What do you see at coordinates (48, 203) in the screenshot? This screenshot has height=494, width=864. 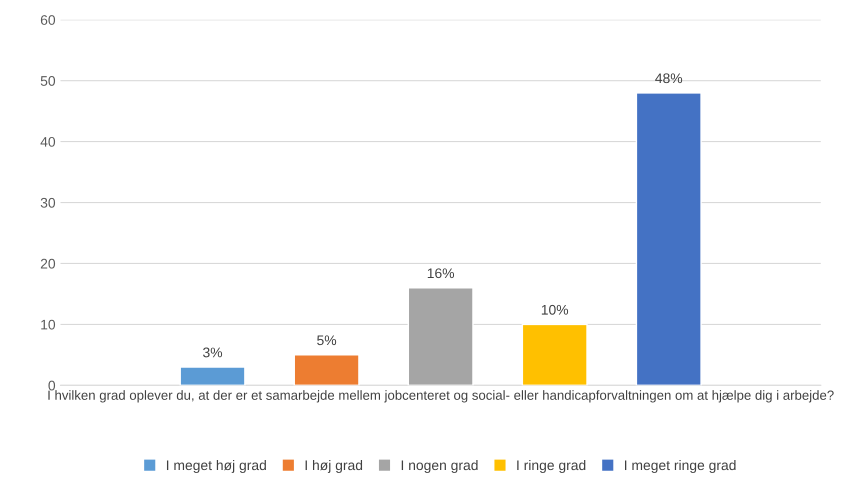 I see `y-tick-label: 30` at bounding box center [48, 203].